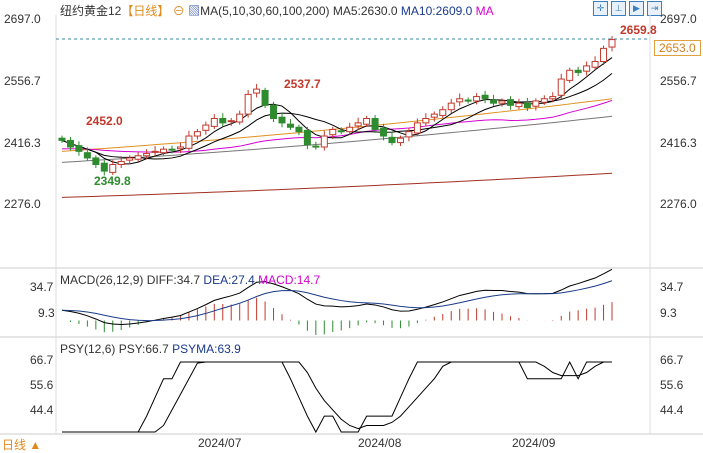 The height and width of the screenshot is (453, 703). Describe the element at coordinates (638, 30) in the screenshot. I see `high-label: 2659.8` at that location.